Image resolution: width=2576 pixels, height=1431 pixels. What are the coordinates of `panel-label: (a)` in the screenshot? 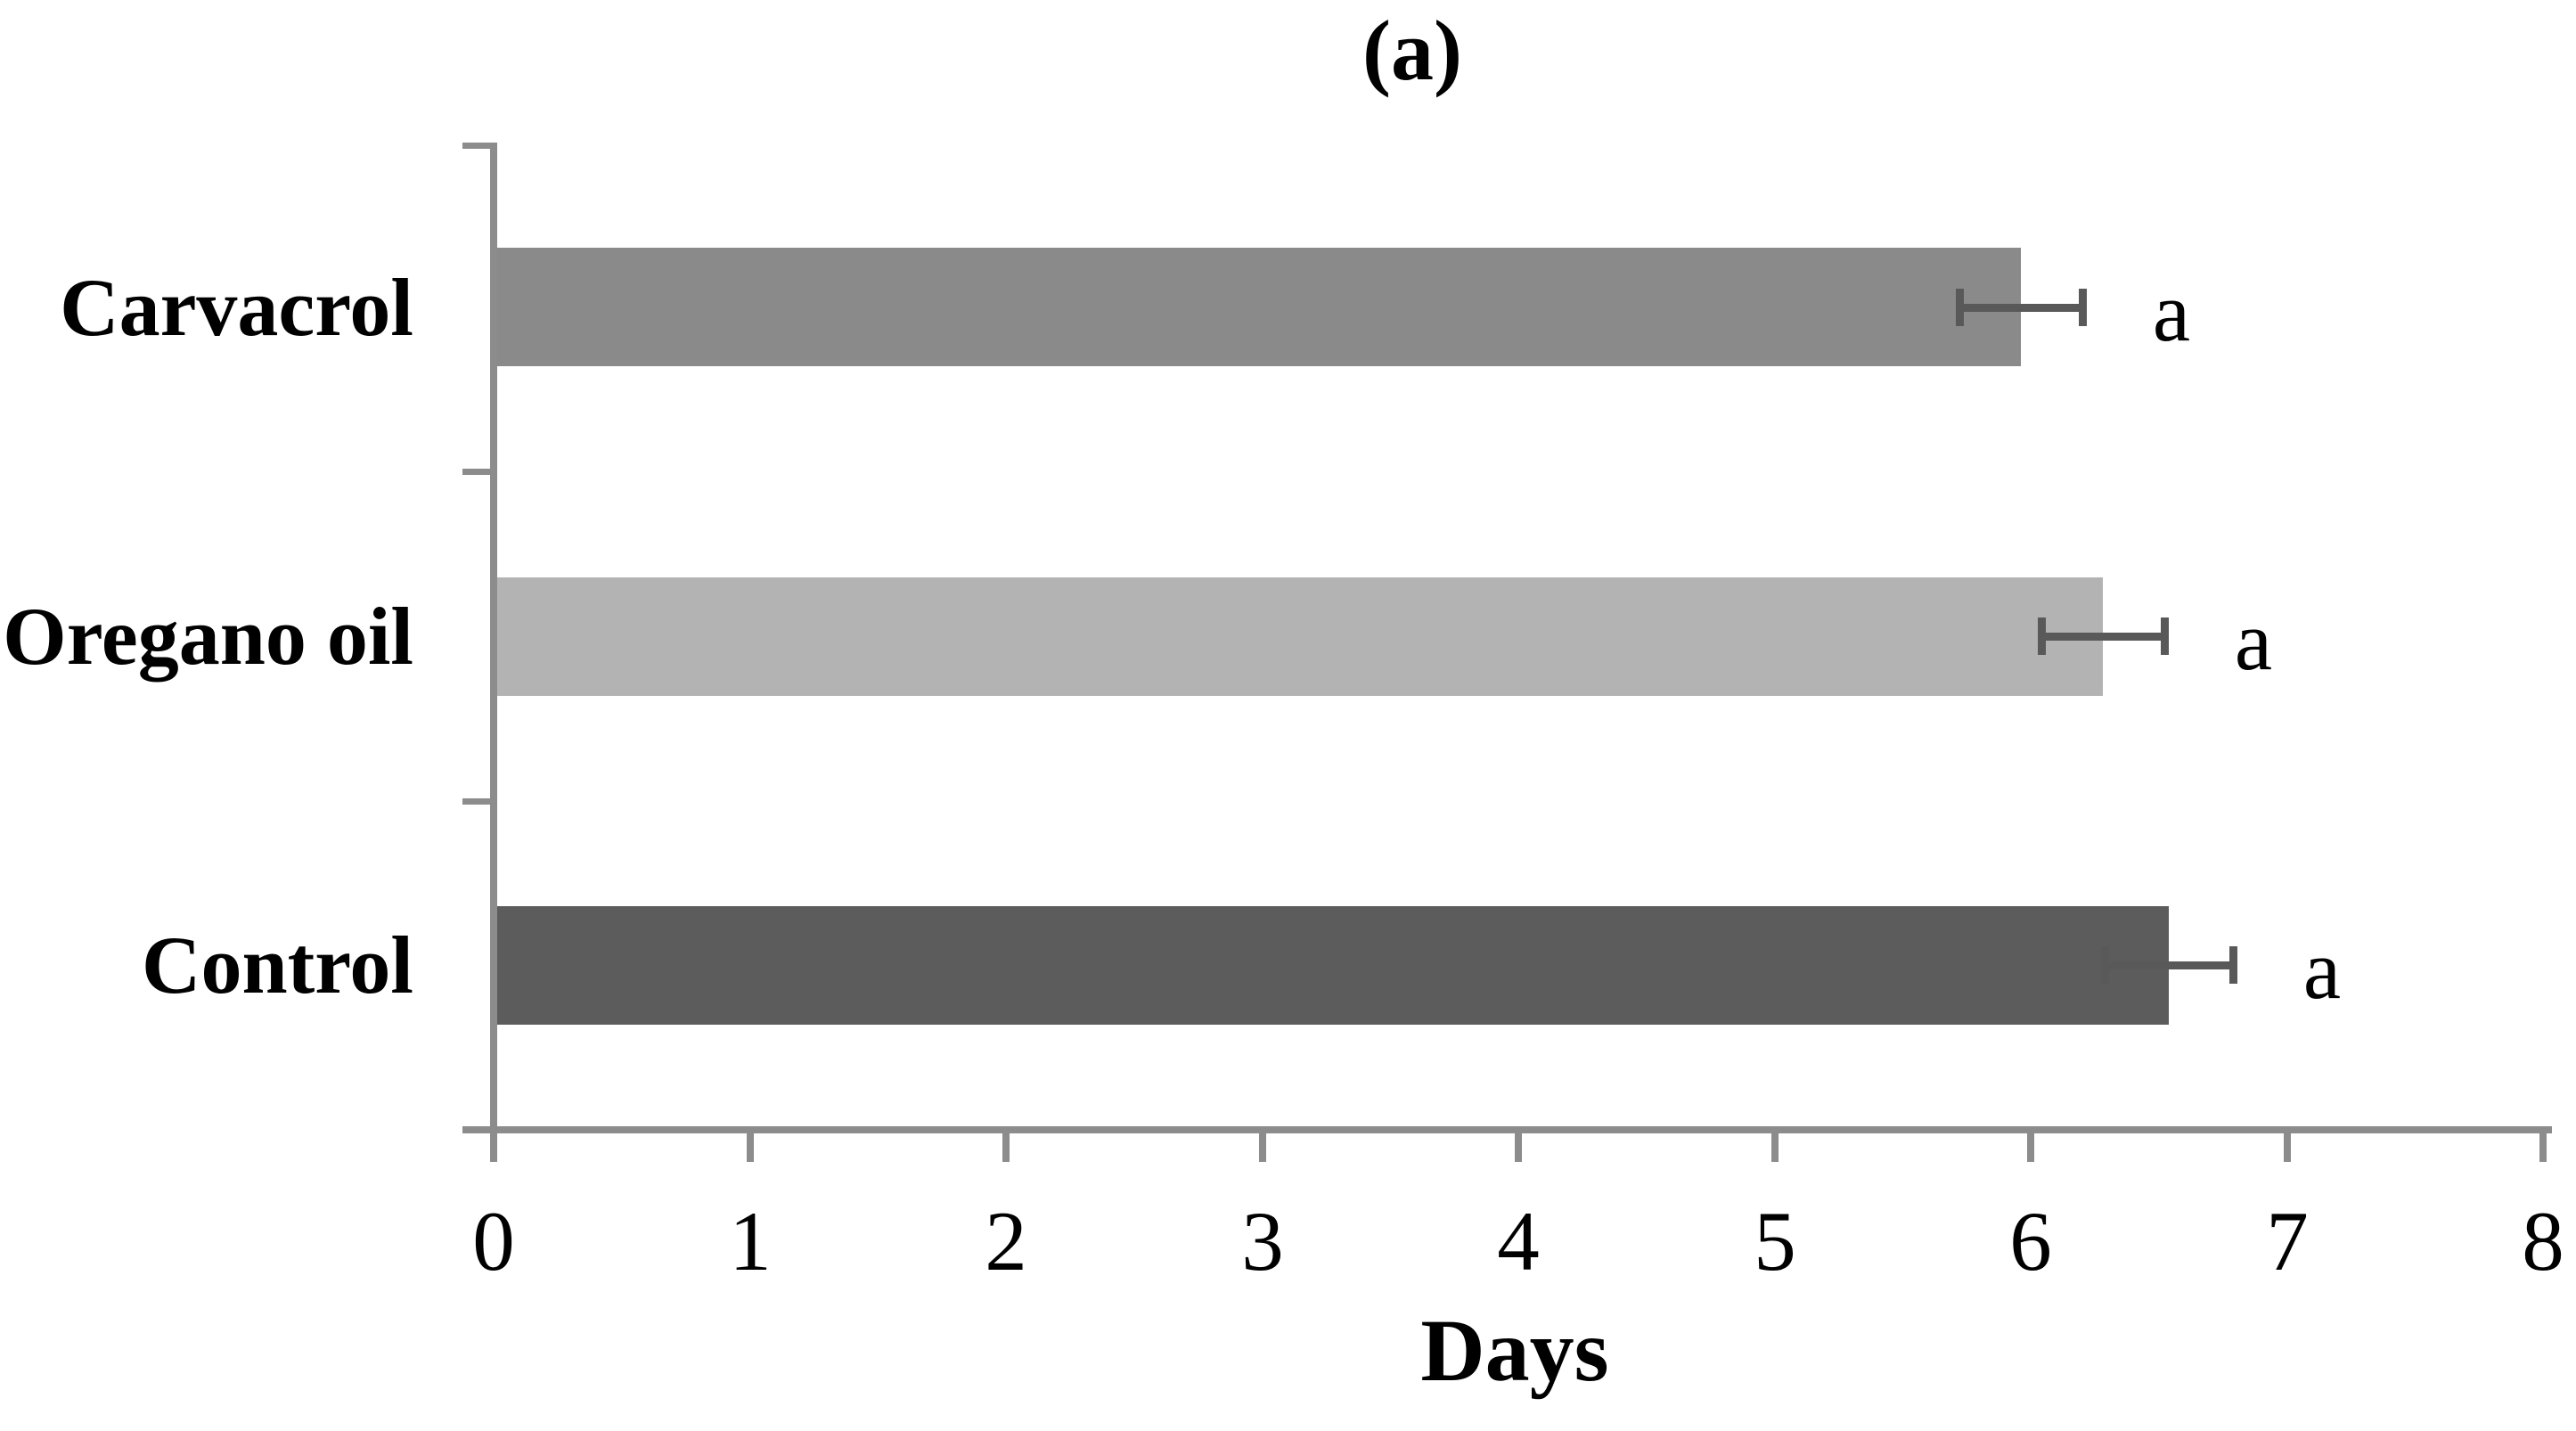 It's located at (1412, 50).